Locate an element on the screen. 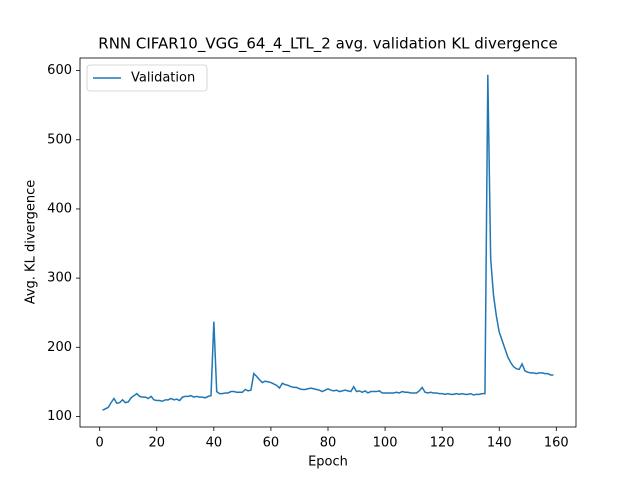 The width and height of the screenshot is (640, 480). x-tick-label: 140 is located at coordinates (499, 443).